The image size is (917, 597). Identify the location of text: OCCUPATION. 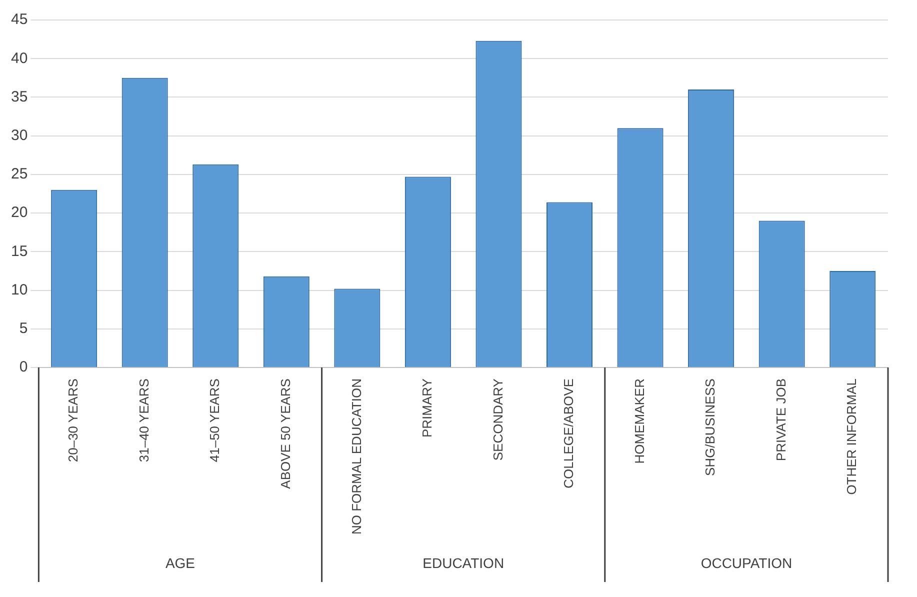
(746, 562).